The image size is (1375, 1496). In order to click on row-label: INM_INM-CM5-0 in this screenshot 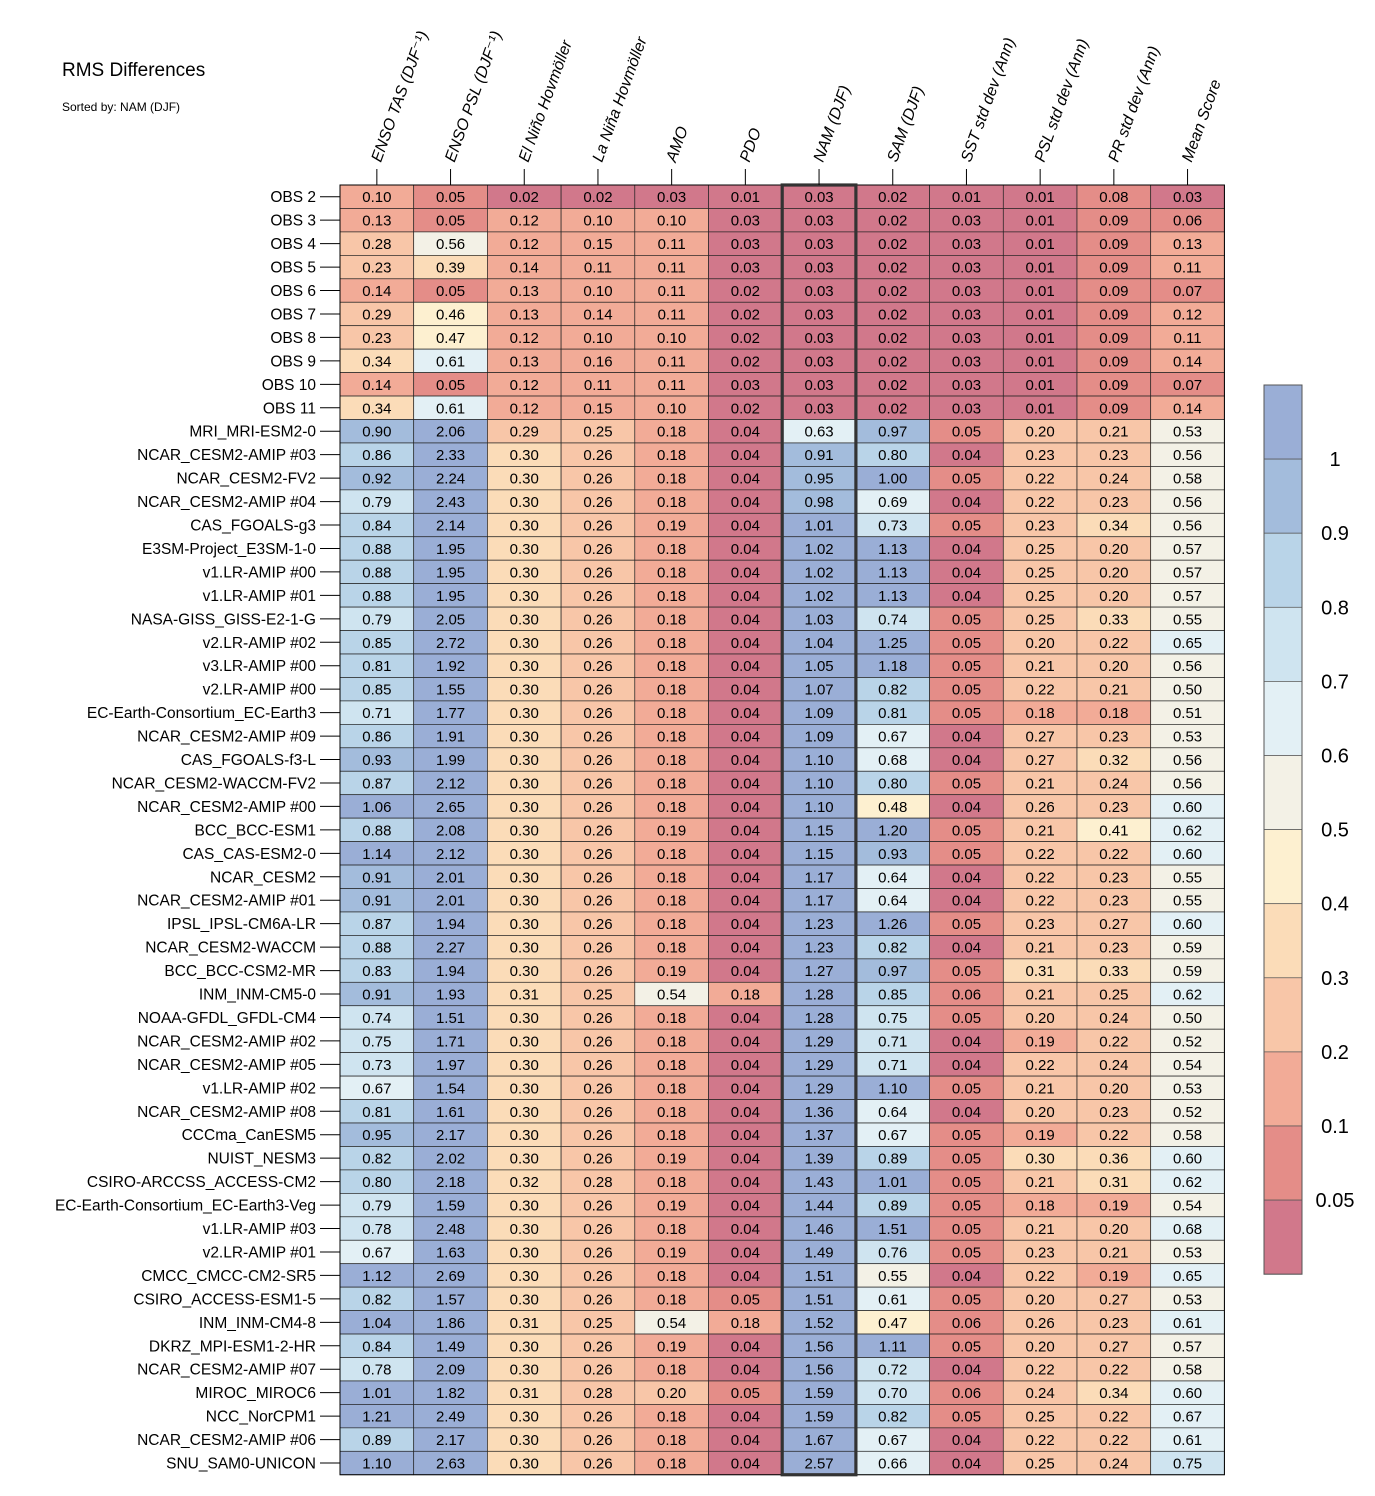, I will do `click(257, 995)`.